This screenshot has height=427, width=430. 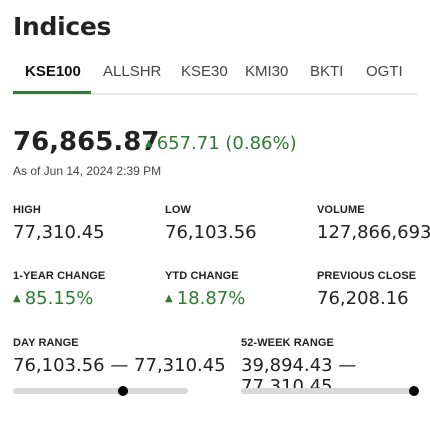 I want to click on tab-kse30: KSE30, so click(x=204, y=71).